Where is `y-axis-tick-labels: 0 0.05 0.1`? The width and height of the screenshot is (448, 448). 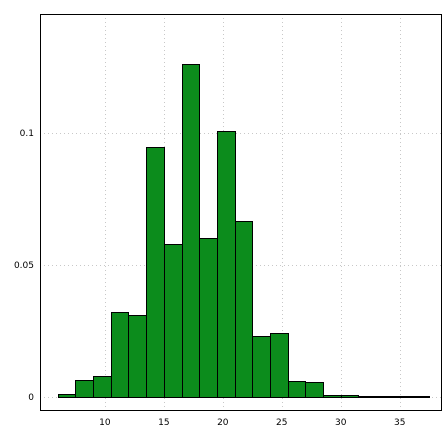
y-axis-tick-labels: 0 0.05 0.1 is located at coordinates (24, 266).